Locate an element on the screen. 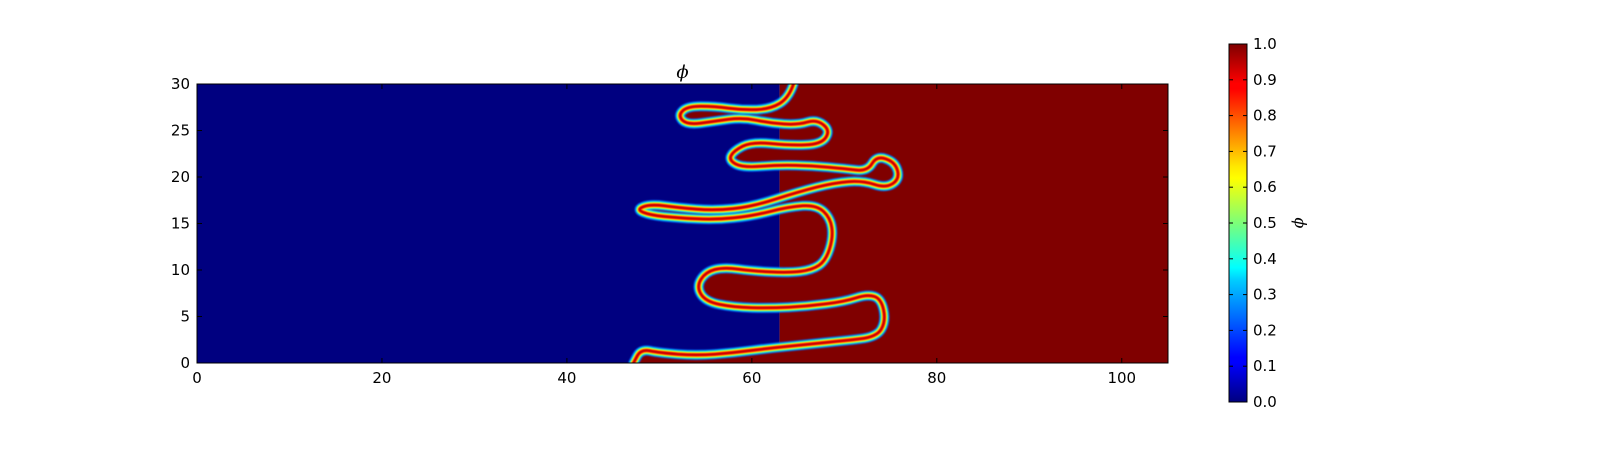  y-tick-label: 20 is located at coordinates (180, 177).